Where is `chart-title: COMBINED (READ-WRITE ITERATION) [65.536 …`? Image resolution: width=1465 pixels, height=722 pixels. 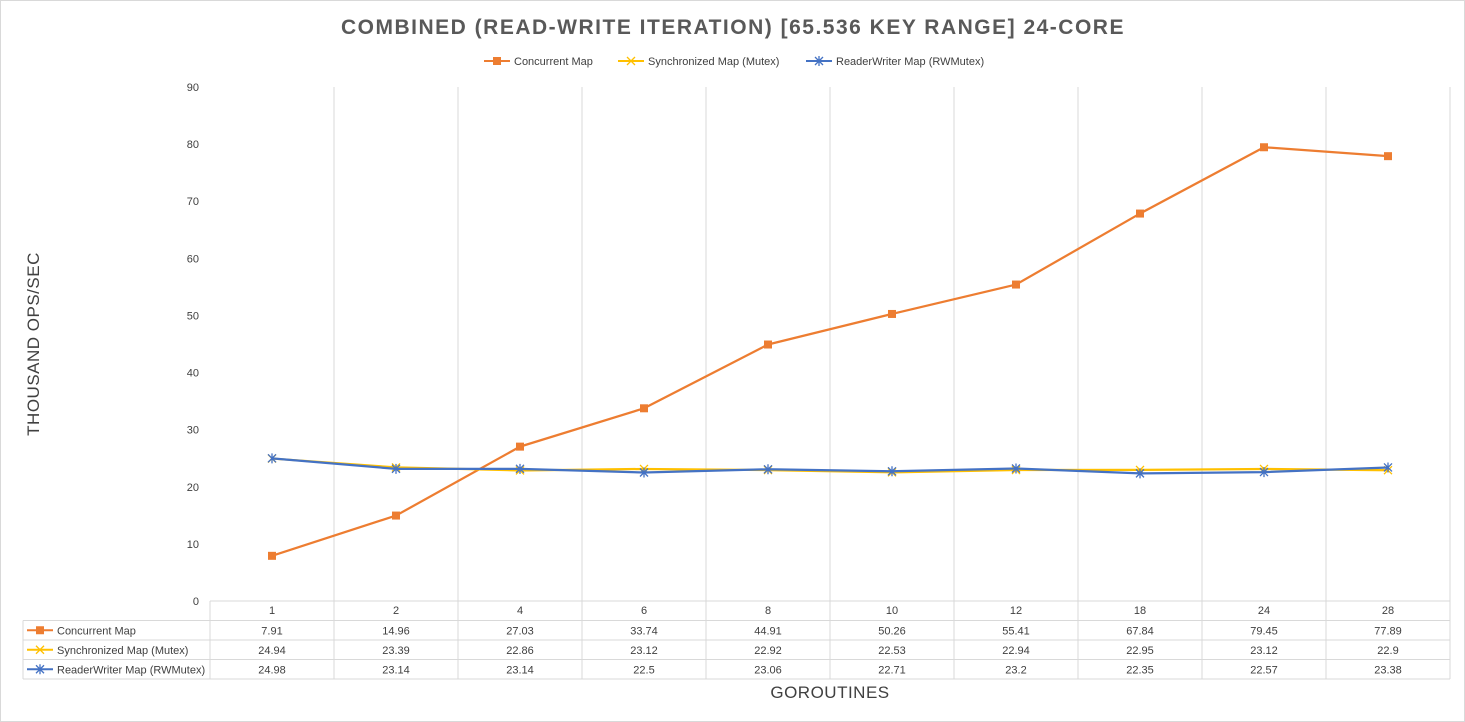 chart-title: COMBINED (READ-WRITE ITERATION) [65.536 … is located at coordinates (733, 27).